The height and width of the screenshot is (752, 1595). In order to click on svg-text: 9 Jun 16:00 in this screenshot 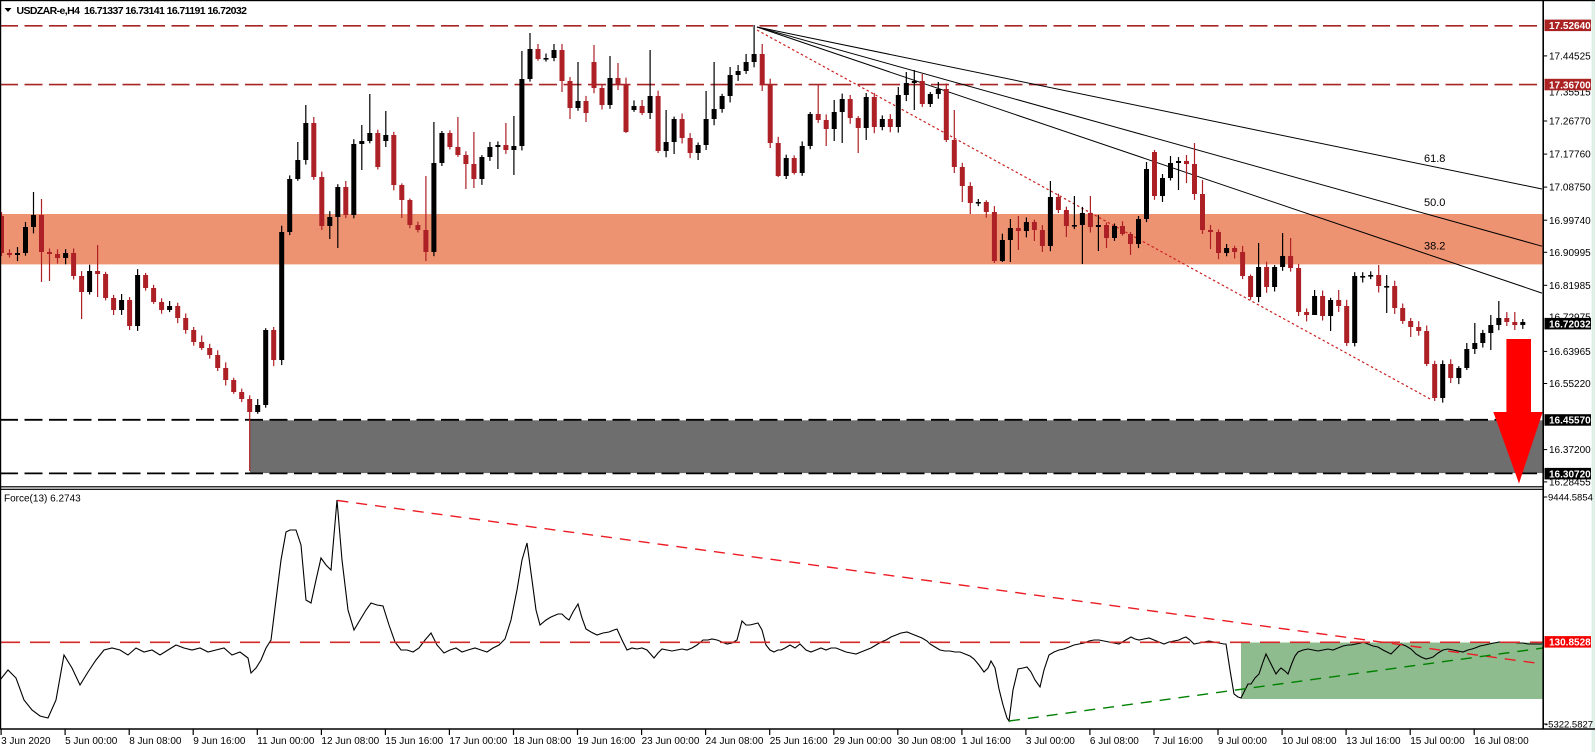, I will do `click(219, 741)`.